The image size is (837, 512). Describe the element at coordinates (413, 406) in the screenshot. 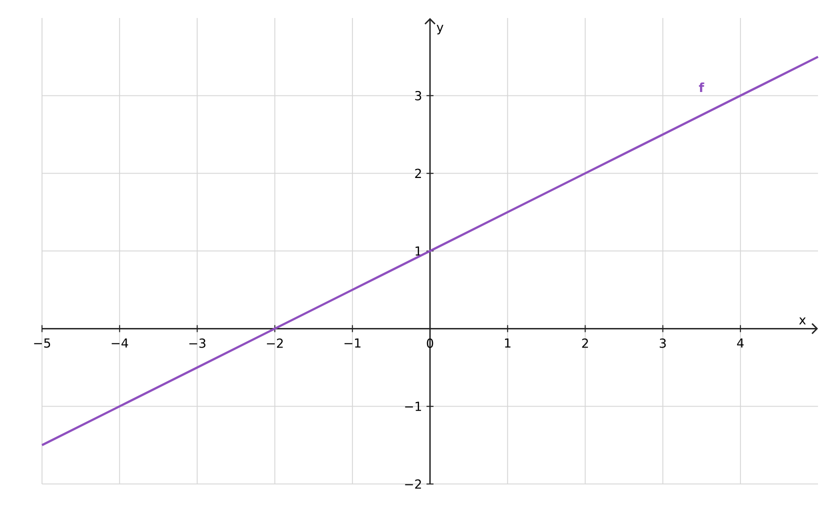

I see `y-tick-label: −1` at that location.